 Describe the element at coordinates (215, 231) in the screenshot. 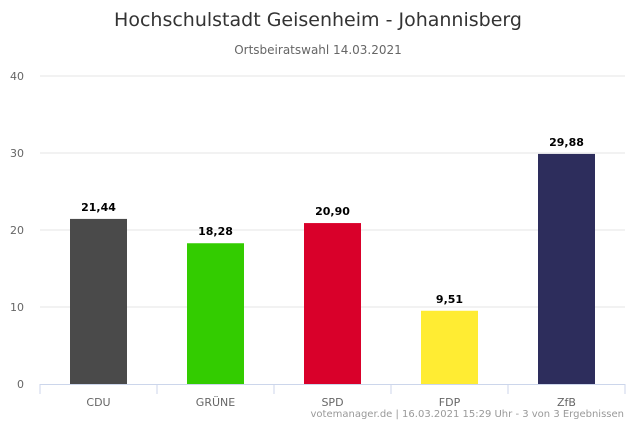

I see `data-label: 18,28` at that location.